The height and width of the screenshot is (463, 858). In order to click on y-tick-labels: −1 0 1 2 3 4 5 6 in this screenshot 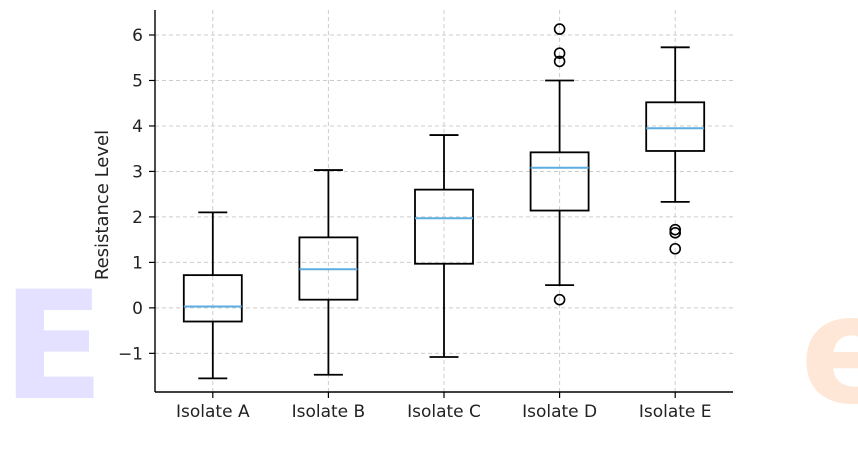, I will do `click(130, 195)`.